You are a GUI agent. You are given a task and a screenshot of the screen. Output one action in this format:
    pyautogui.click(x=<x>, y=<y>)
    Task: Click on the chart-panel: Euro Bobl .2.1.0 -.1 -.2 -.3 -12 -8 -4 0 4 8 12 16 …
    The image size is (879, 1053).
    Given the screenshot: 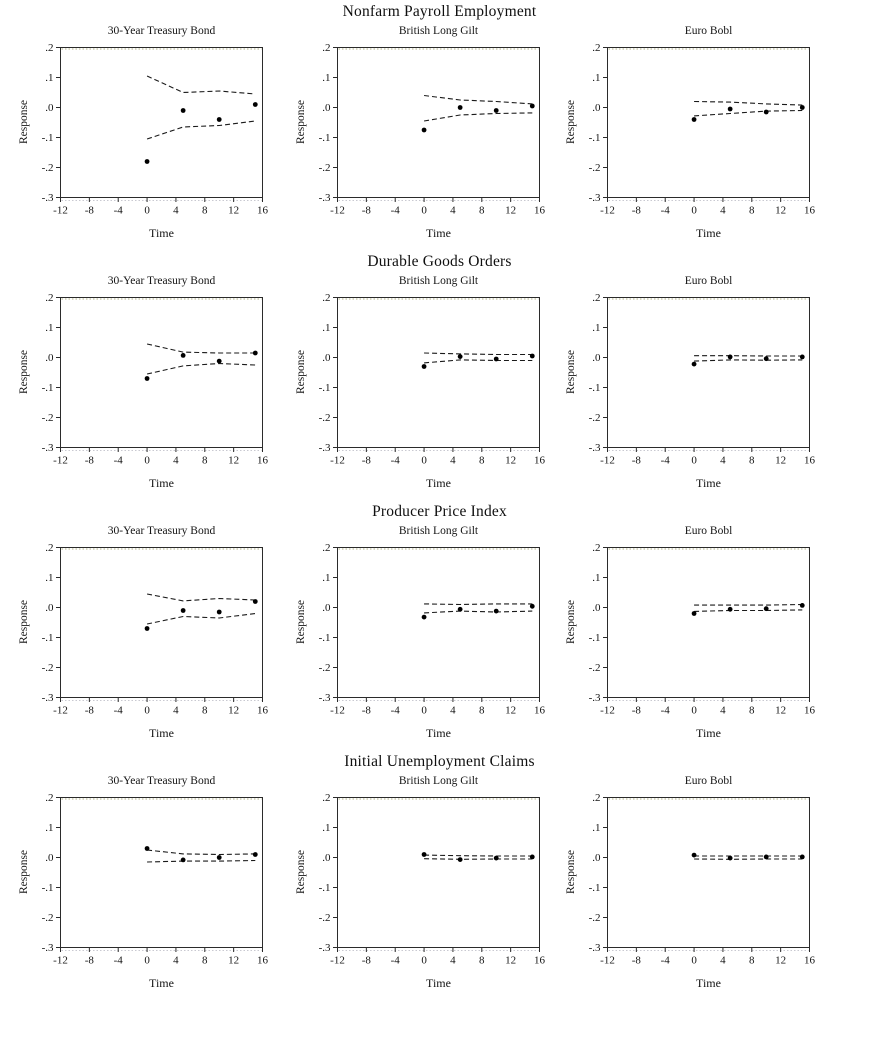 What is the action you would take?
    pyautogui.click(x=685, y=875)
    